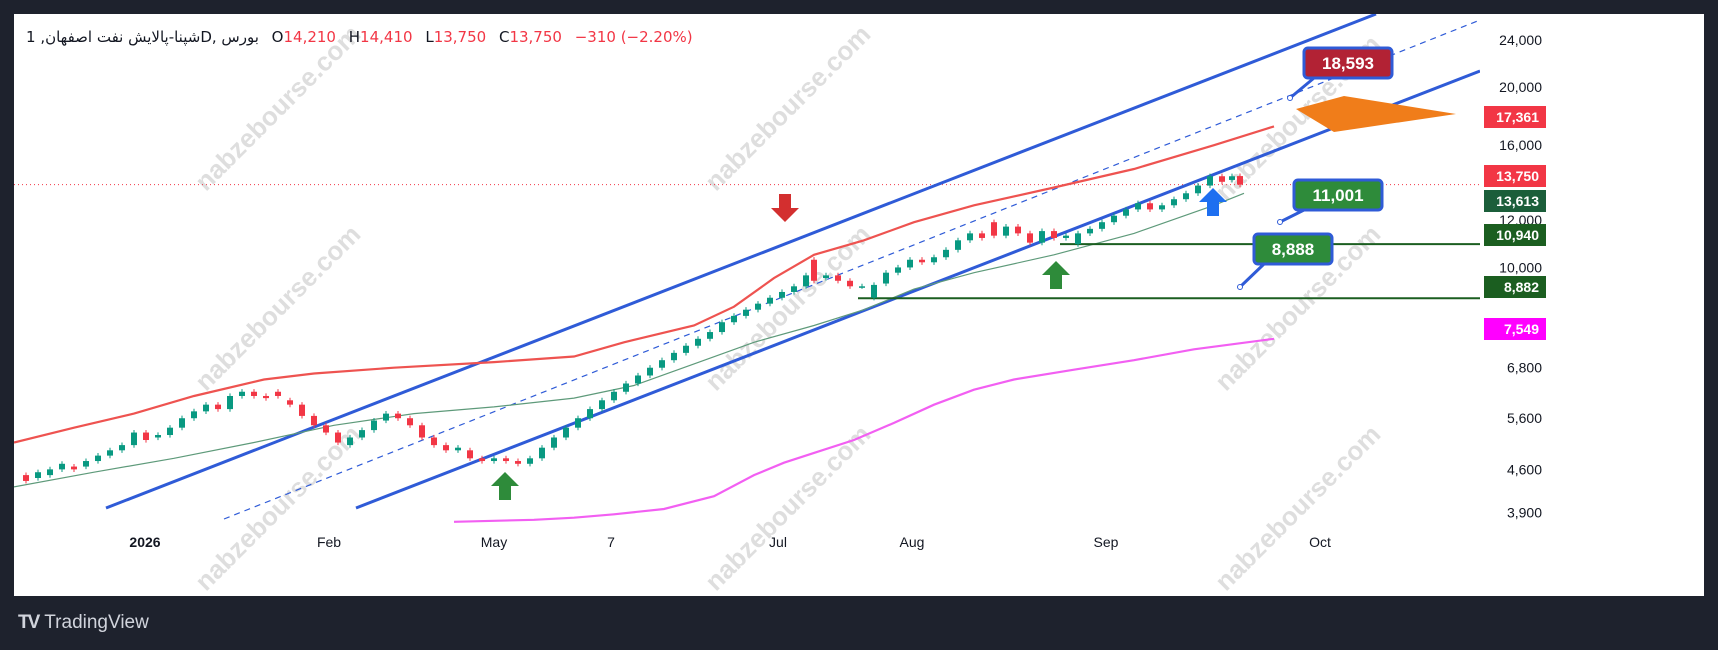 The height and width of the screenshot is (650, 1718). I want to click on series-line-pink_ma, so click(864, 430).